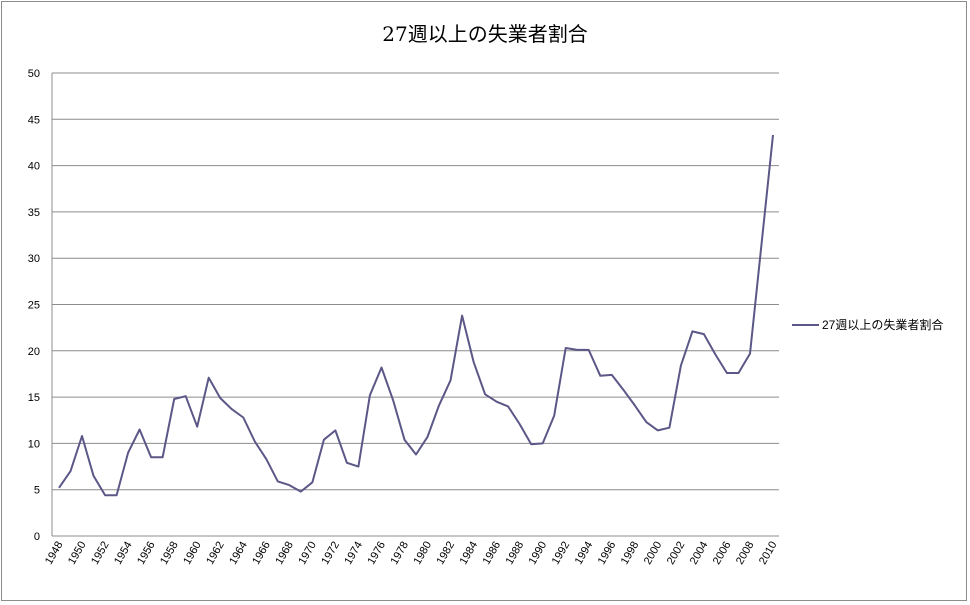 This screenshot has height=605, width=970. Describe the element at coordinates (34, 120) in the screenshot. I see `y-tick-label: 45` at that location.